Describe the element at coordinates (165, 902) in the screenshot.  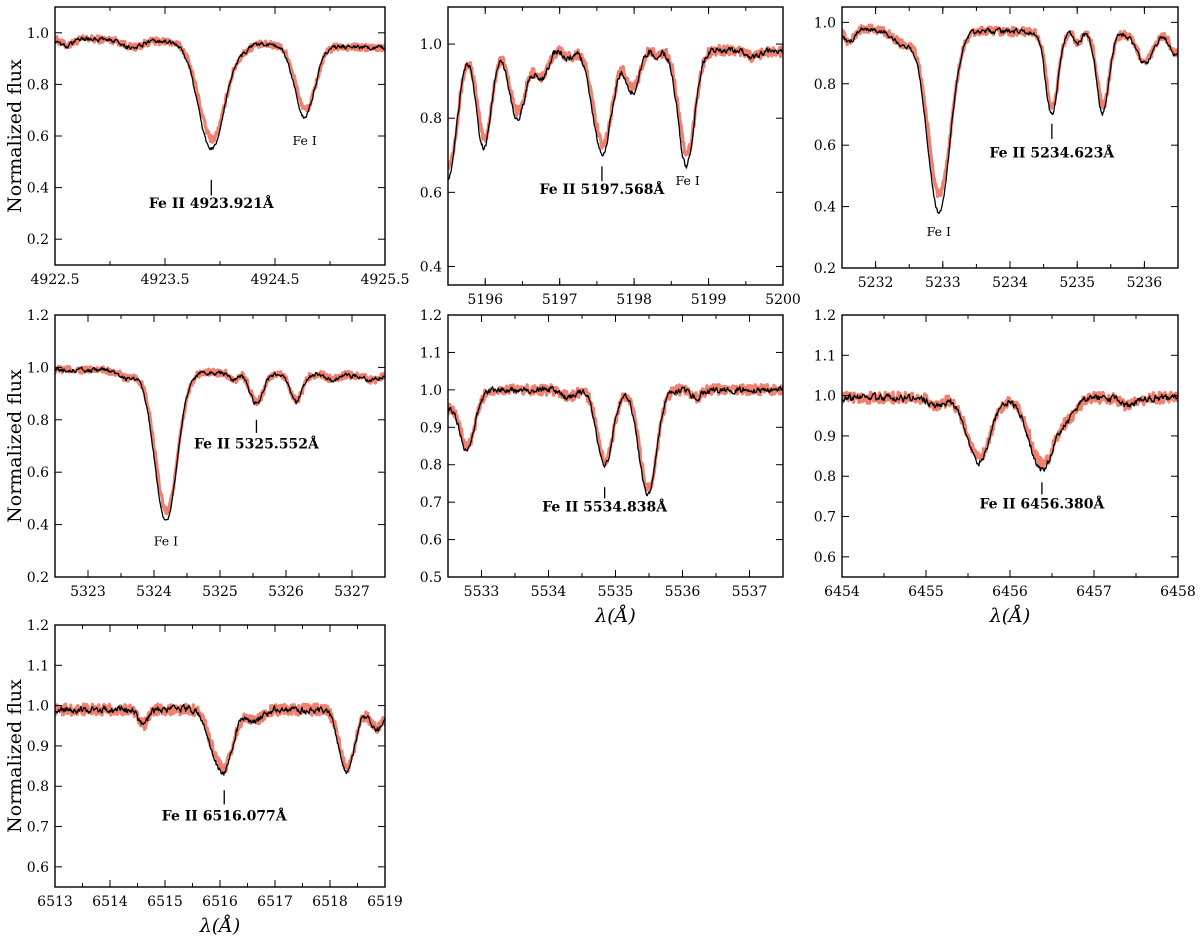
I see `x-tick-label: 6515` at that location.